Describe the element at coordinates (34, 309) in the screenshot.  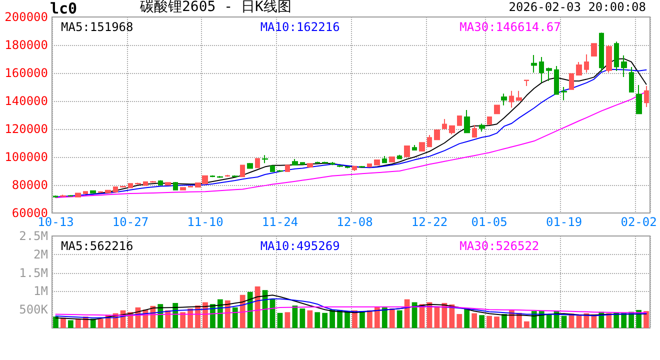
I see `y-tick-label: 500K` at that location.